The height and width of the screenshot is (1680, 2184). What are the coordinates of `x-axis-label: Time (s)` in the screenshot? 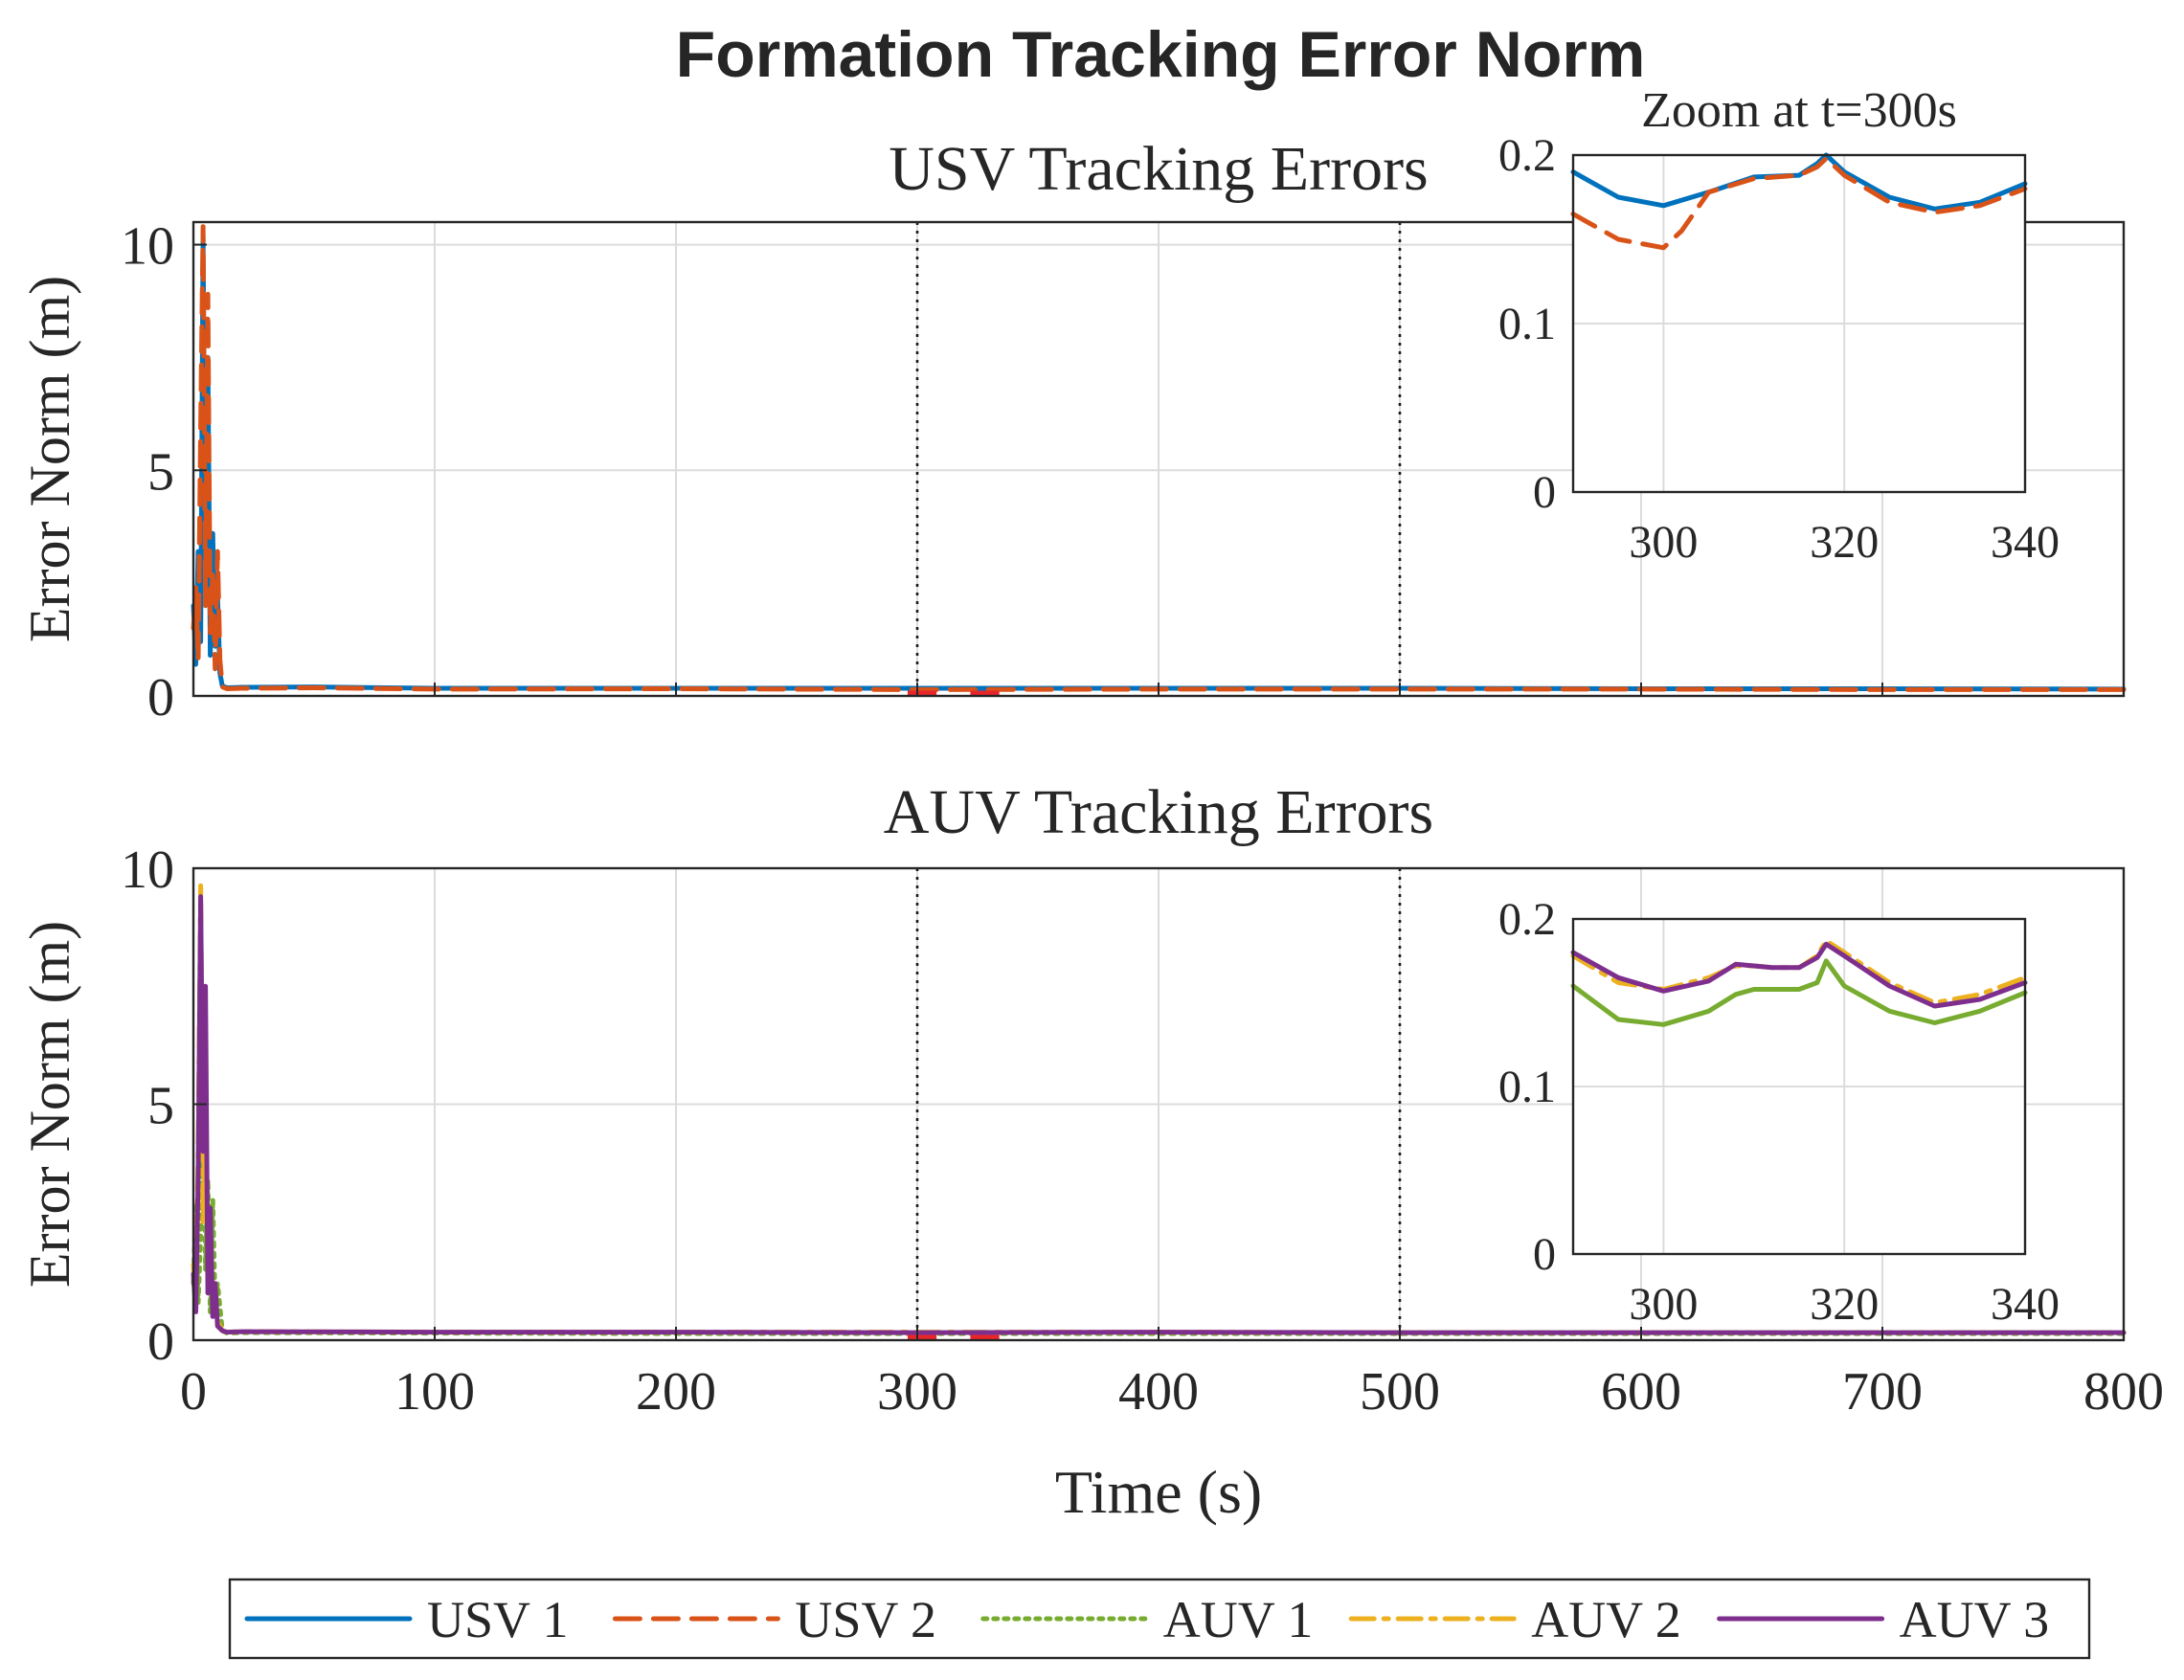 It's located at (1158, 1492).